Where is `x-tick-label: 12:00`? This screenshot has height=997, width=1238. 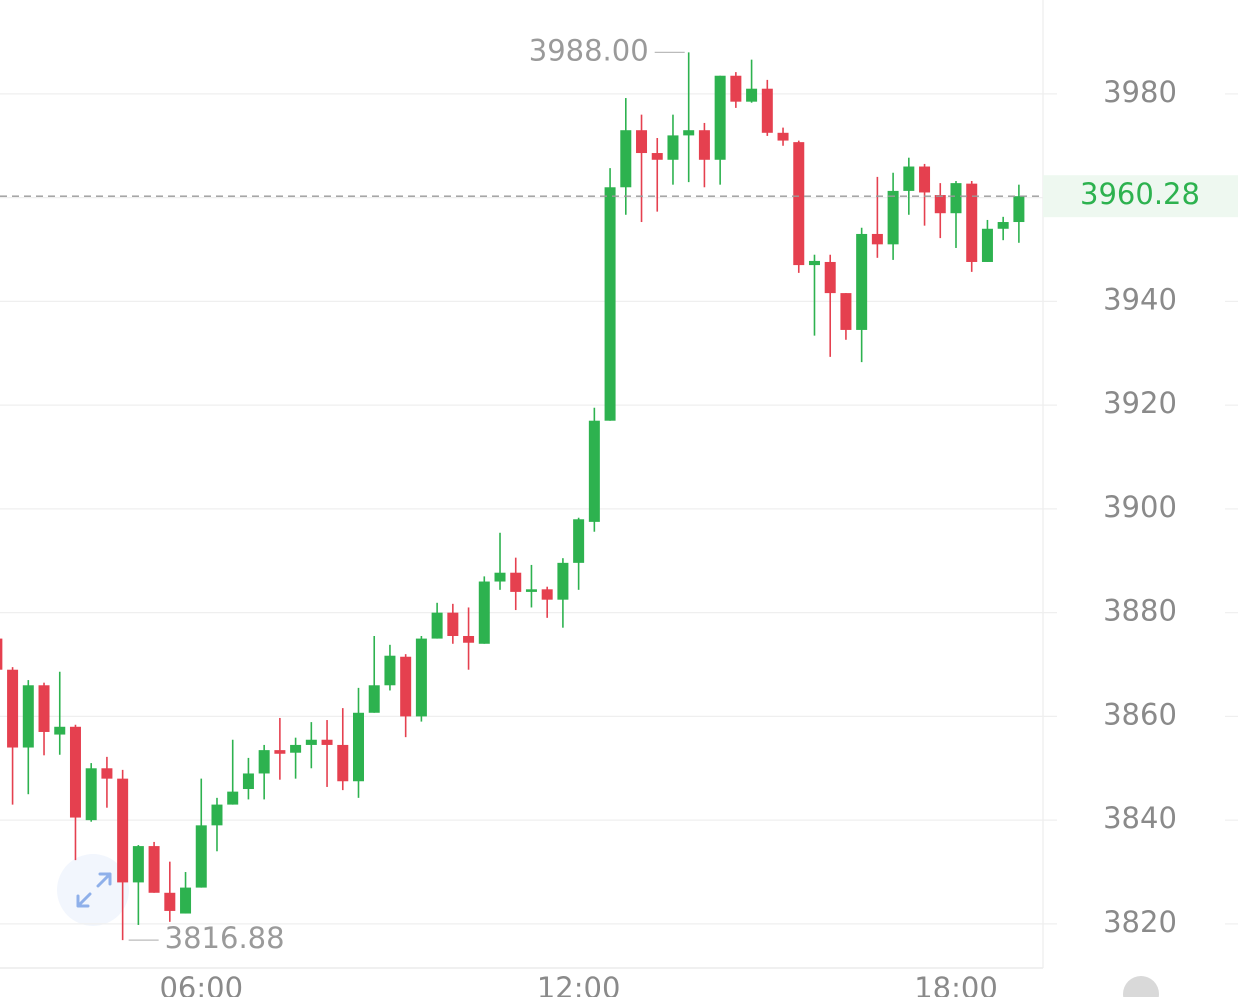 x-tick-label: 12:00 is located at coordinates (579, 984).